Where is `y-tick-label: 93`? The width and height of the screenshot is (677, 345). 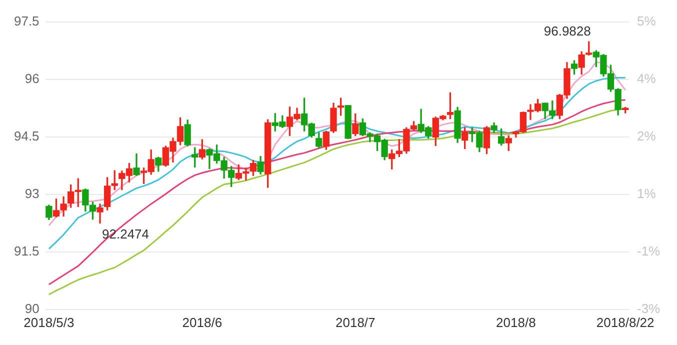
y-tick-label: 93 is located at coordinates (32, 193).